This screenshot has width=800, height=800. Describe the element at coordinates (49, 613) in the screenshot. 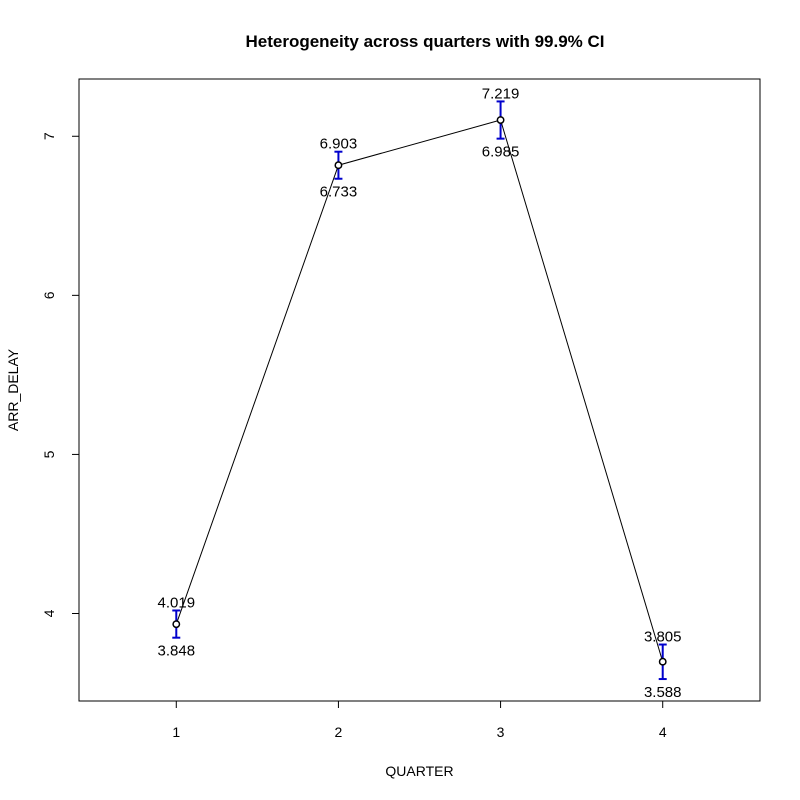

I see `y-tick-label: 4` at that location.